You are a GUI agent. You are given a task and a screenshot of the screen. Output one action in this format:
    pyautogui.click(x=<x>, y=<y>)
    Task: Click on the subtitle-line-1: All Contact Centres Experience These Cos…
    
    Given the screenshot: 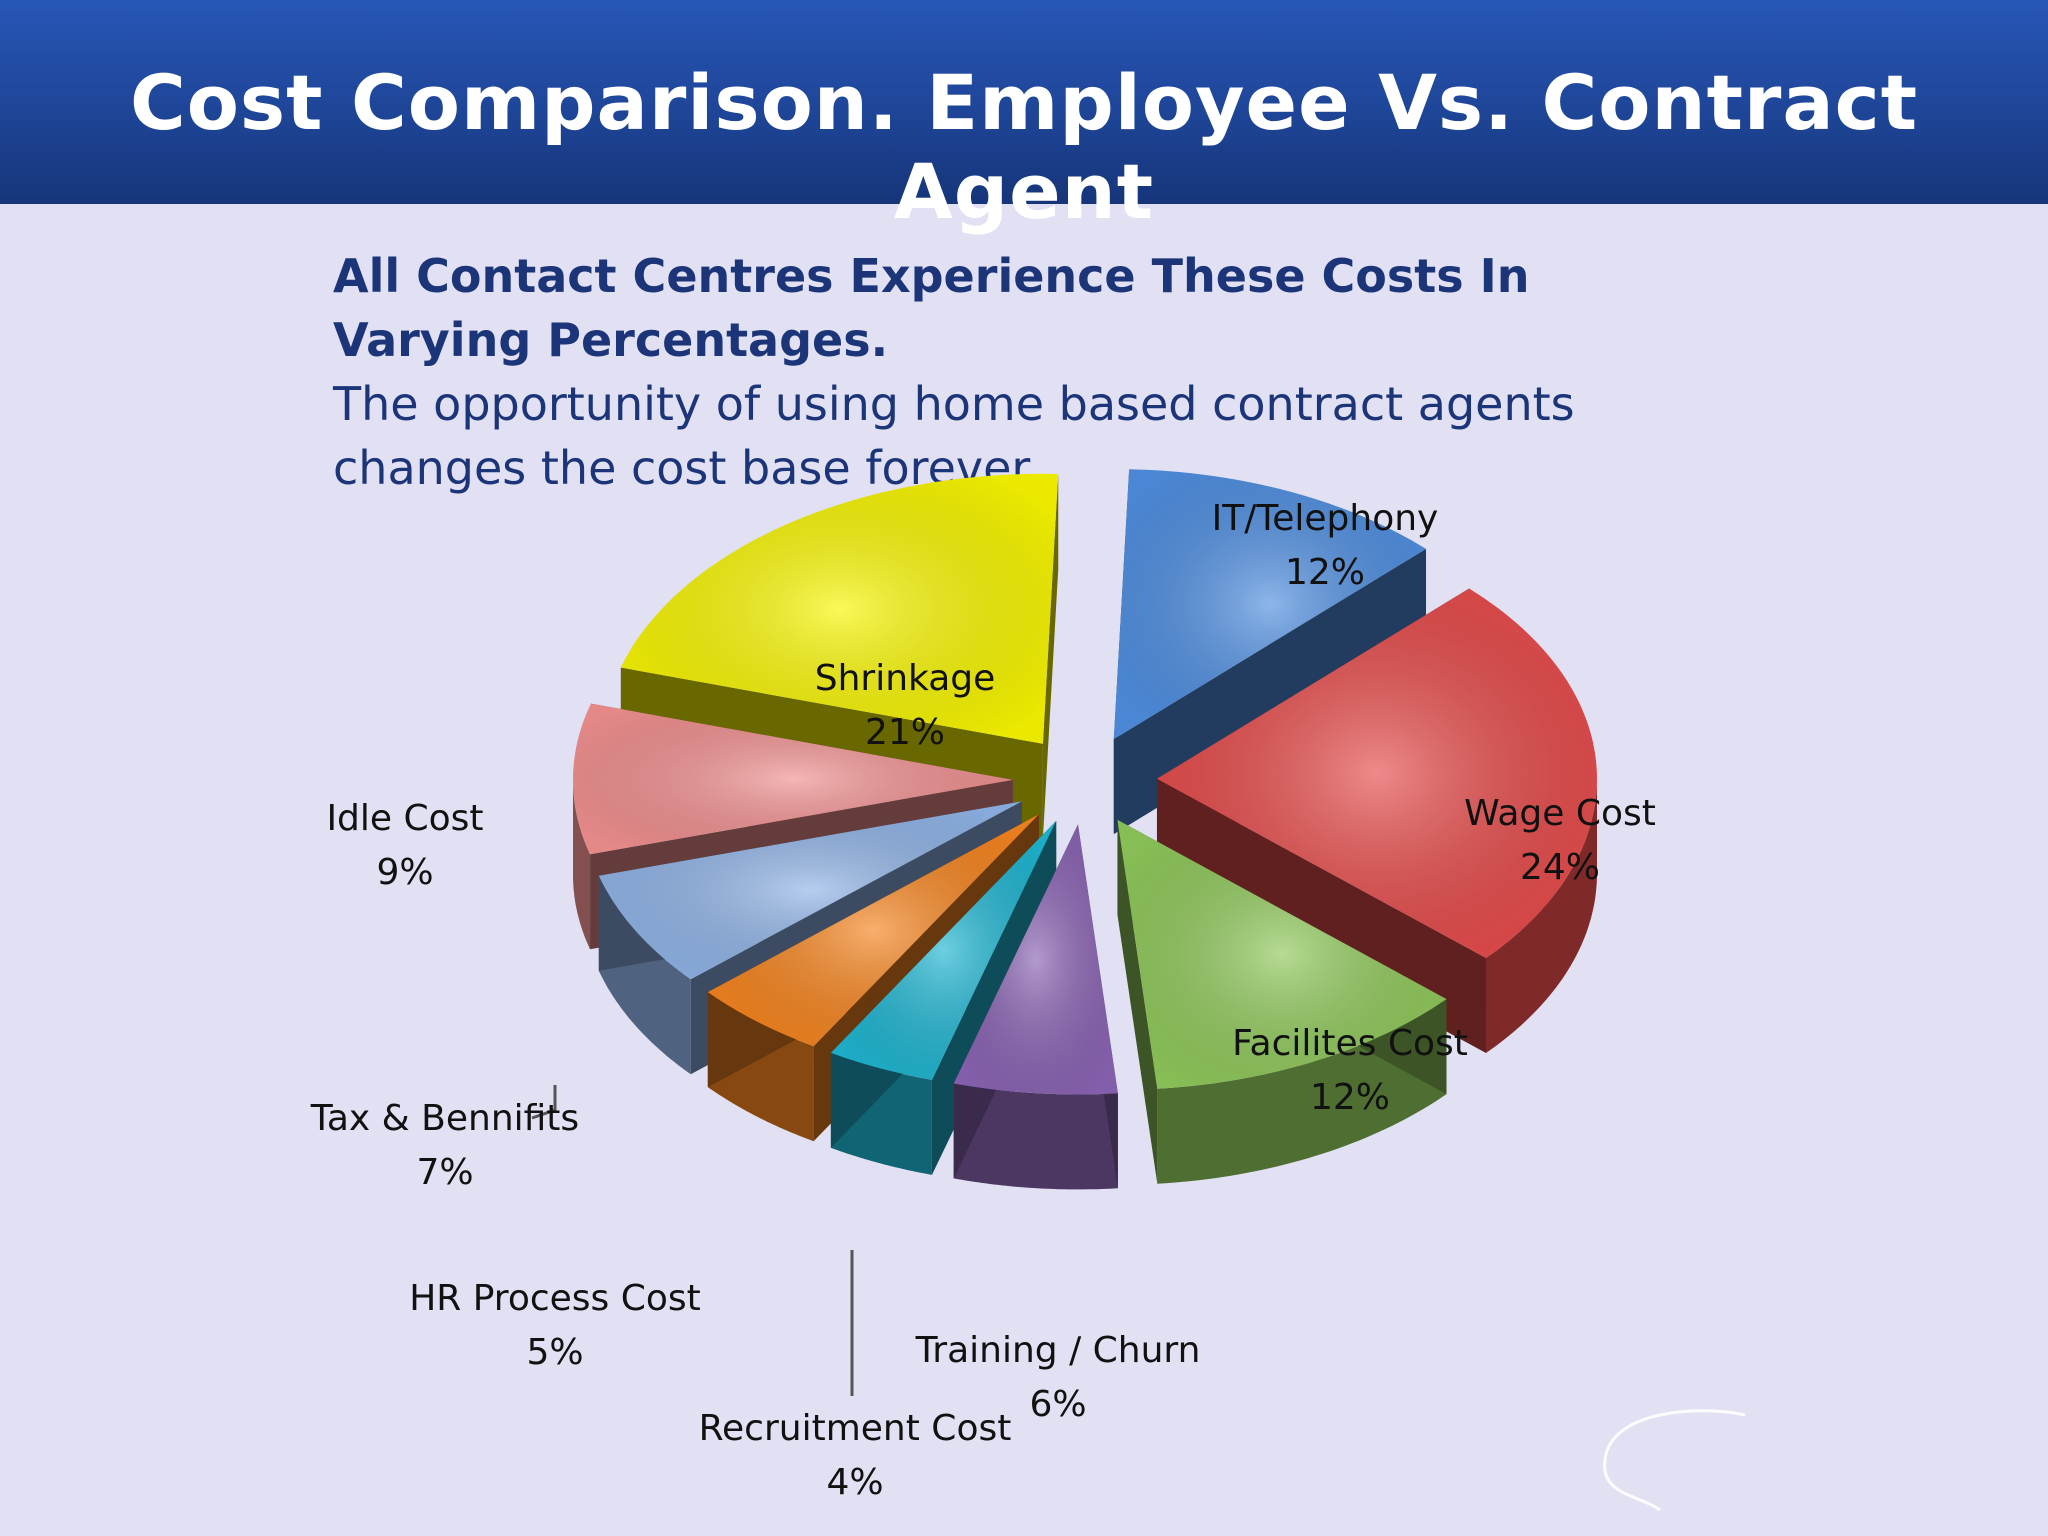 What is the action you would take?
    pyautogui.click(x=931, y=276)
    